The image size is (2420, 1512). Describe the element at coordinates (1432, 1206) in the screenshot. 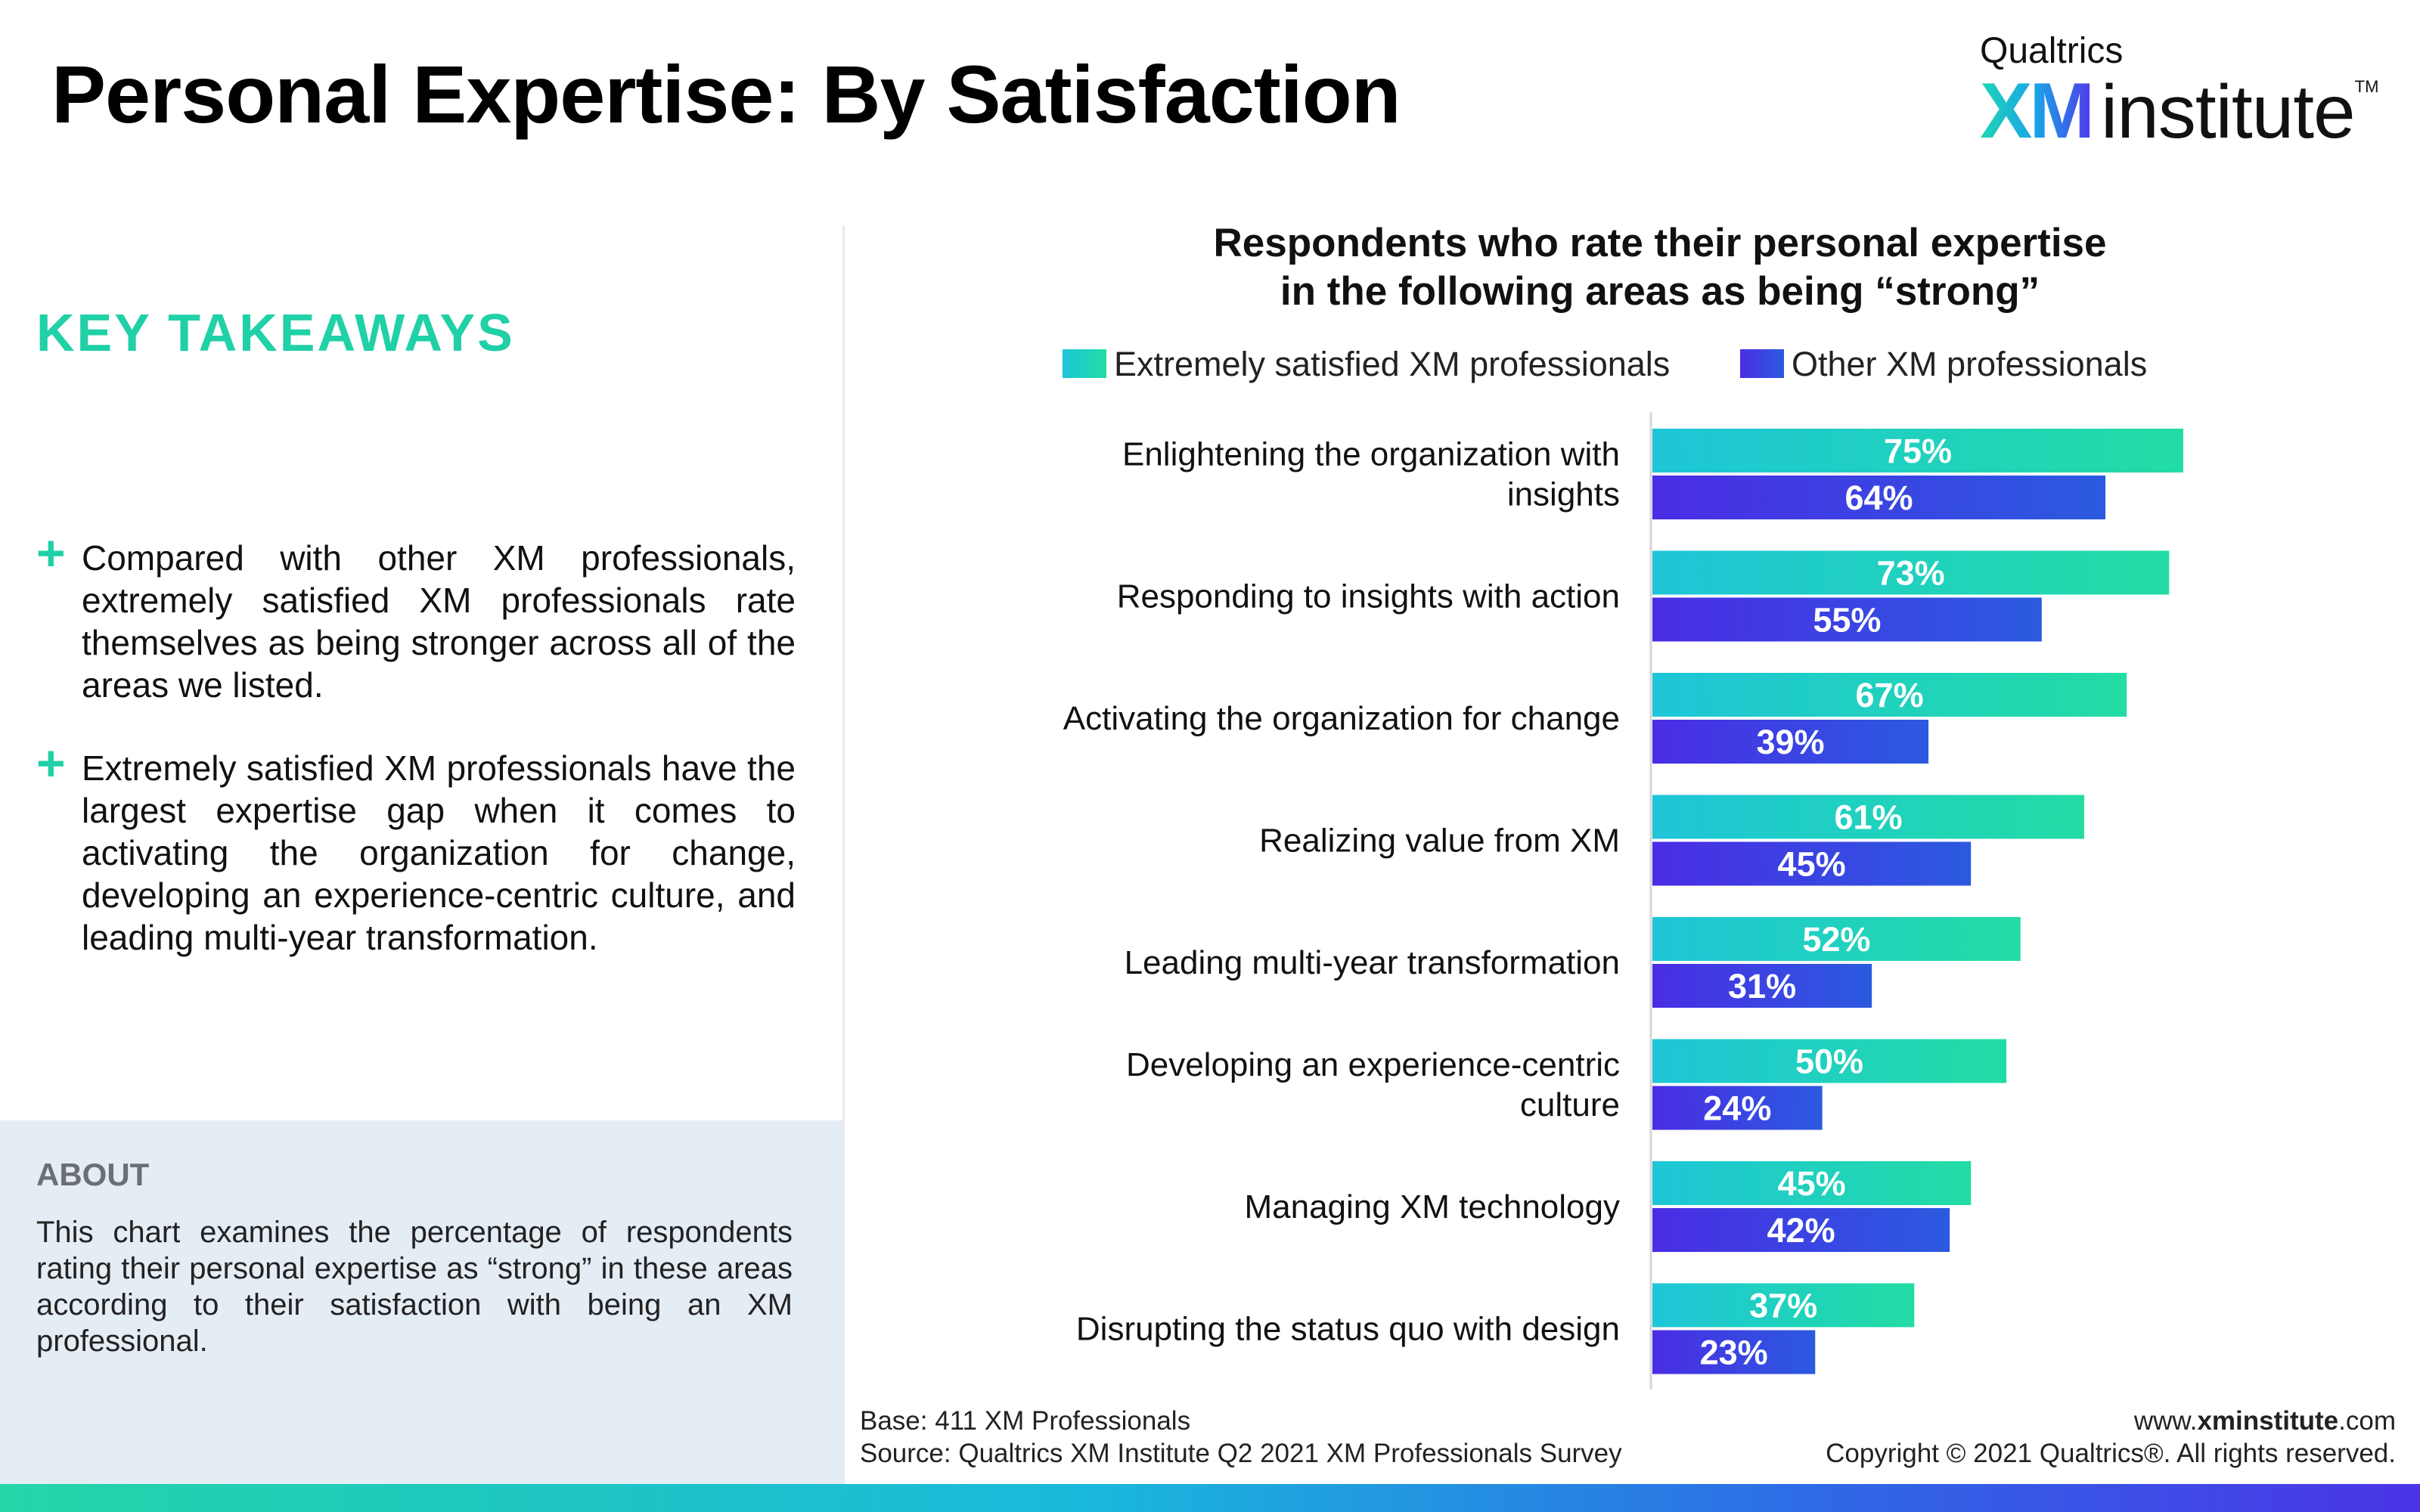

I see `category-label: Managing XM technology` at that location.